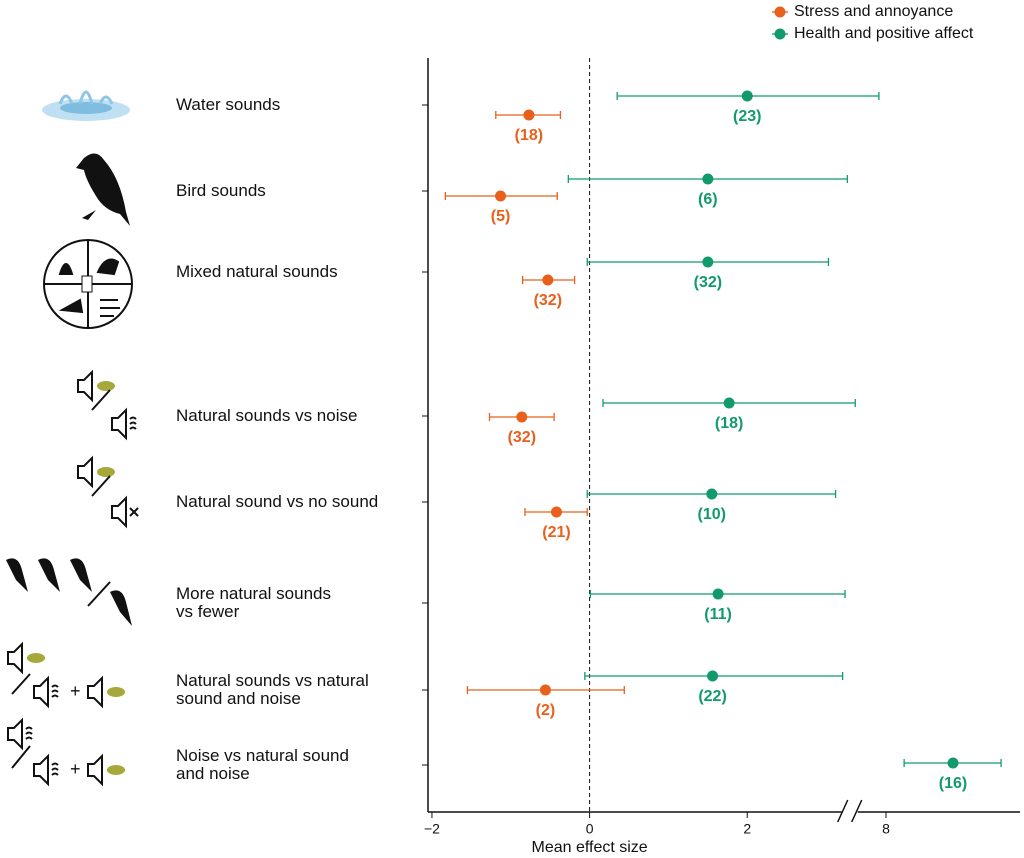  What do you see at coordinates (257, 271) in the screenshot?
I see `category-label: Mixed natural sounds` at bounding box center [257, 271].